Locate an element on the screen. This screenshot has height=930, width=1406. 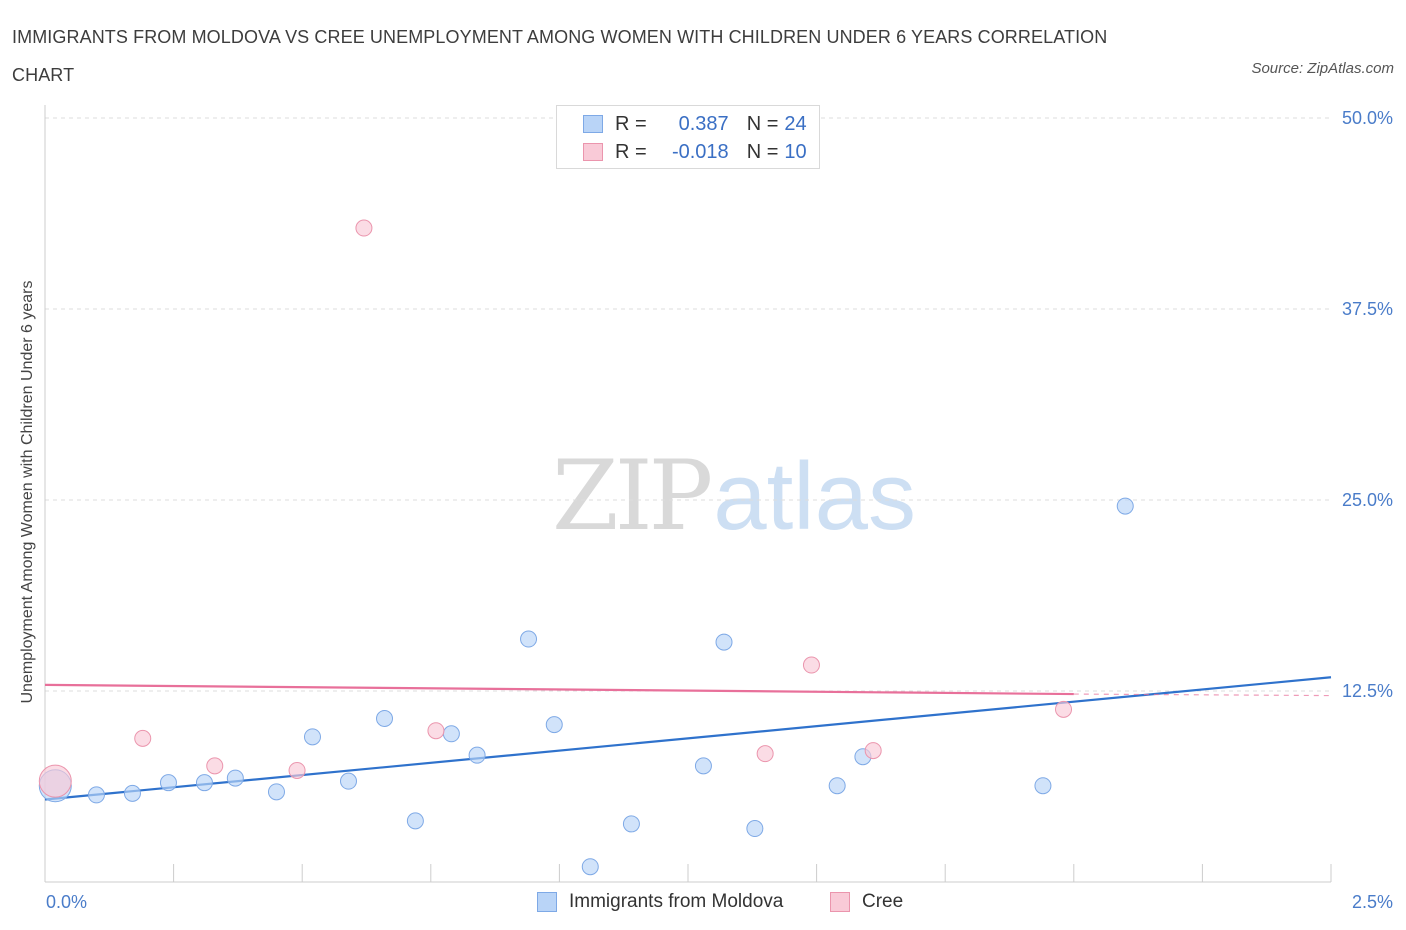
y-tick-label: 37.5% is located at coordinates (1367, 309).